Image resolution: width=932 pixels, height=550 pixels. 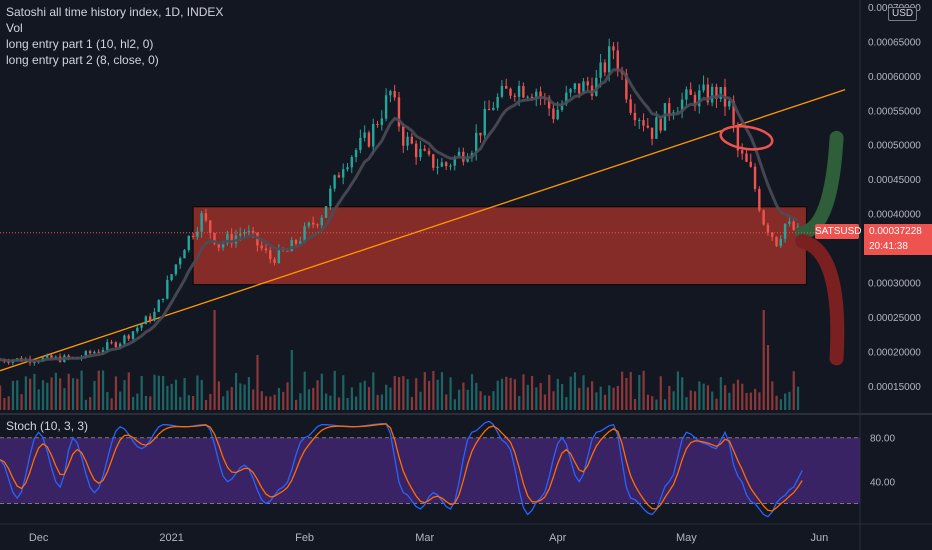 I want to click on price-tick-label: 0.00020000, so click(x=894, y=352).